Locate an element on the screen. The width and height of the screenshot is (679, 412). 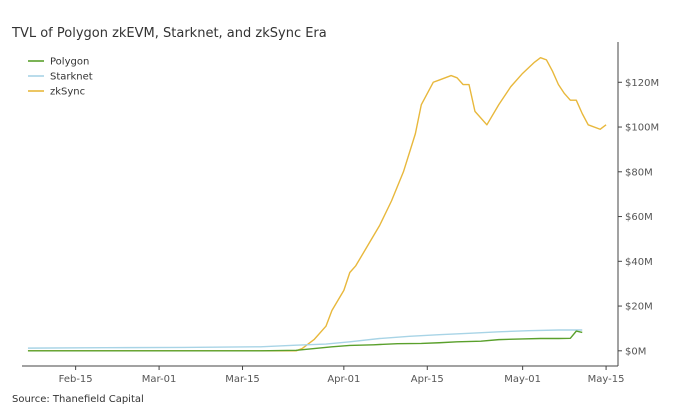
legend-label-starknet: Starknet is located at coordinates (71, 77).